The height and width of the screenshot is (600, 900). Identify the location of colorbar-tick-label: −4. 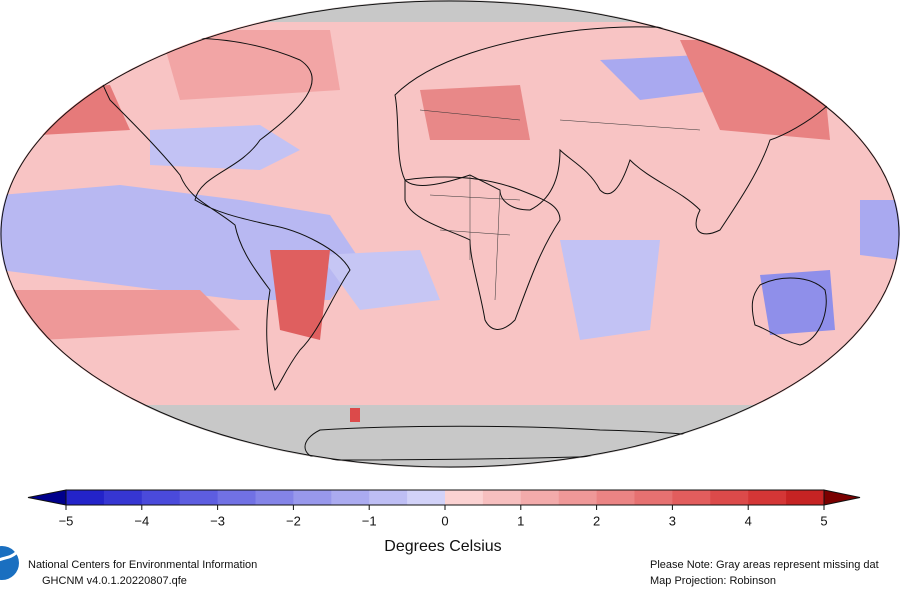
(141, 520).